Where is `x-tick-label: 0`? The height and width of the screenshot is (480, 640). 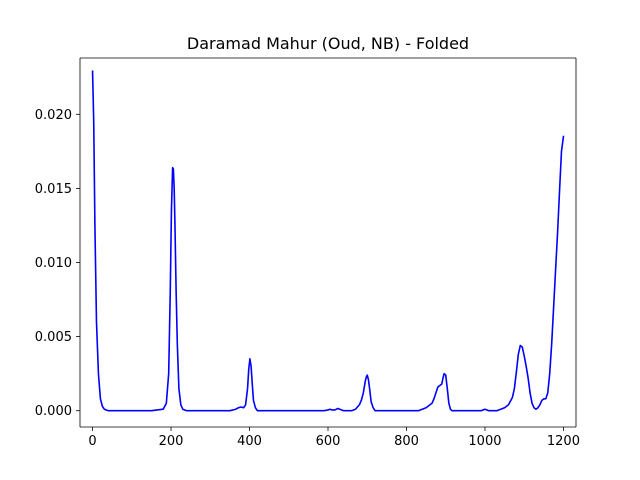
x-tick-label: 0 is located at coordinates (92, 441).